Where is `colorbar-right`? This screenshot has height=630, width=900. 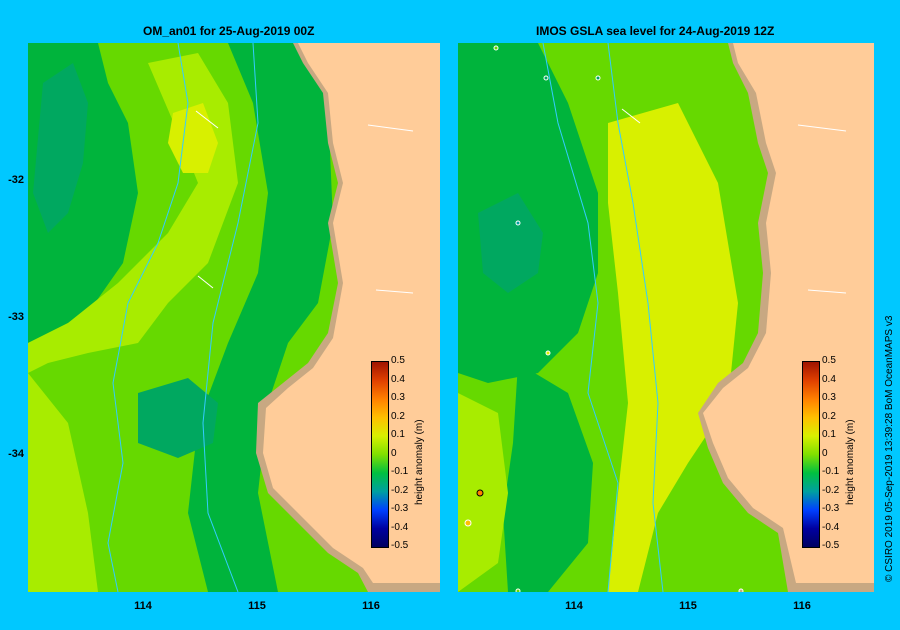 colorbar-right is located at coordinates (811, 454).